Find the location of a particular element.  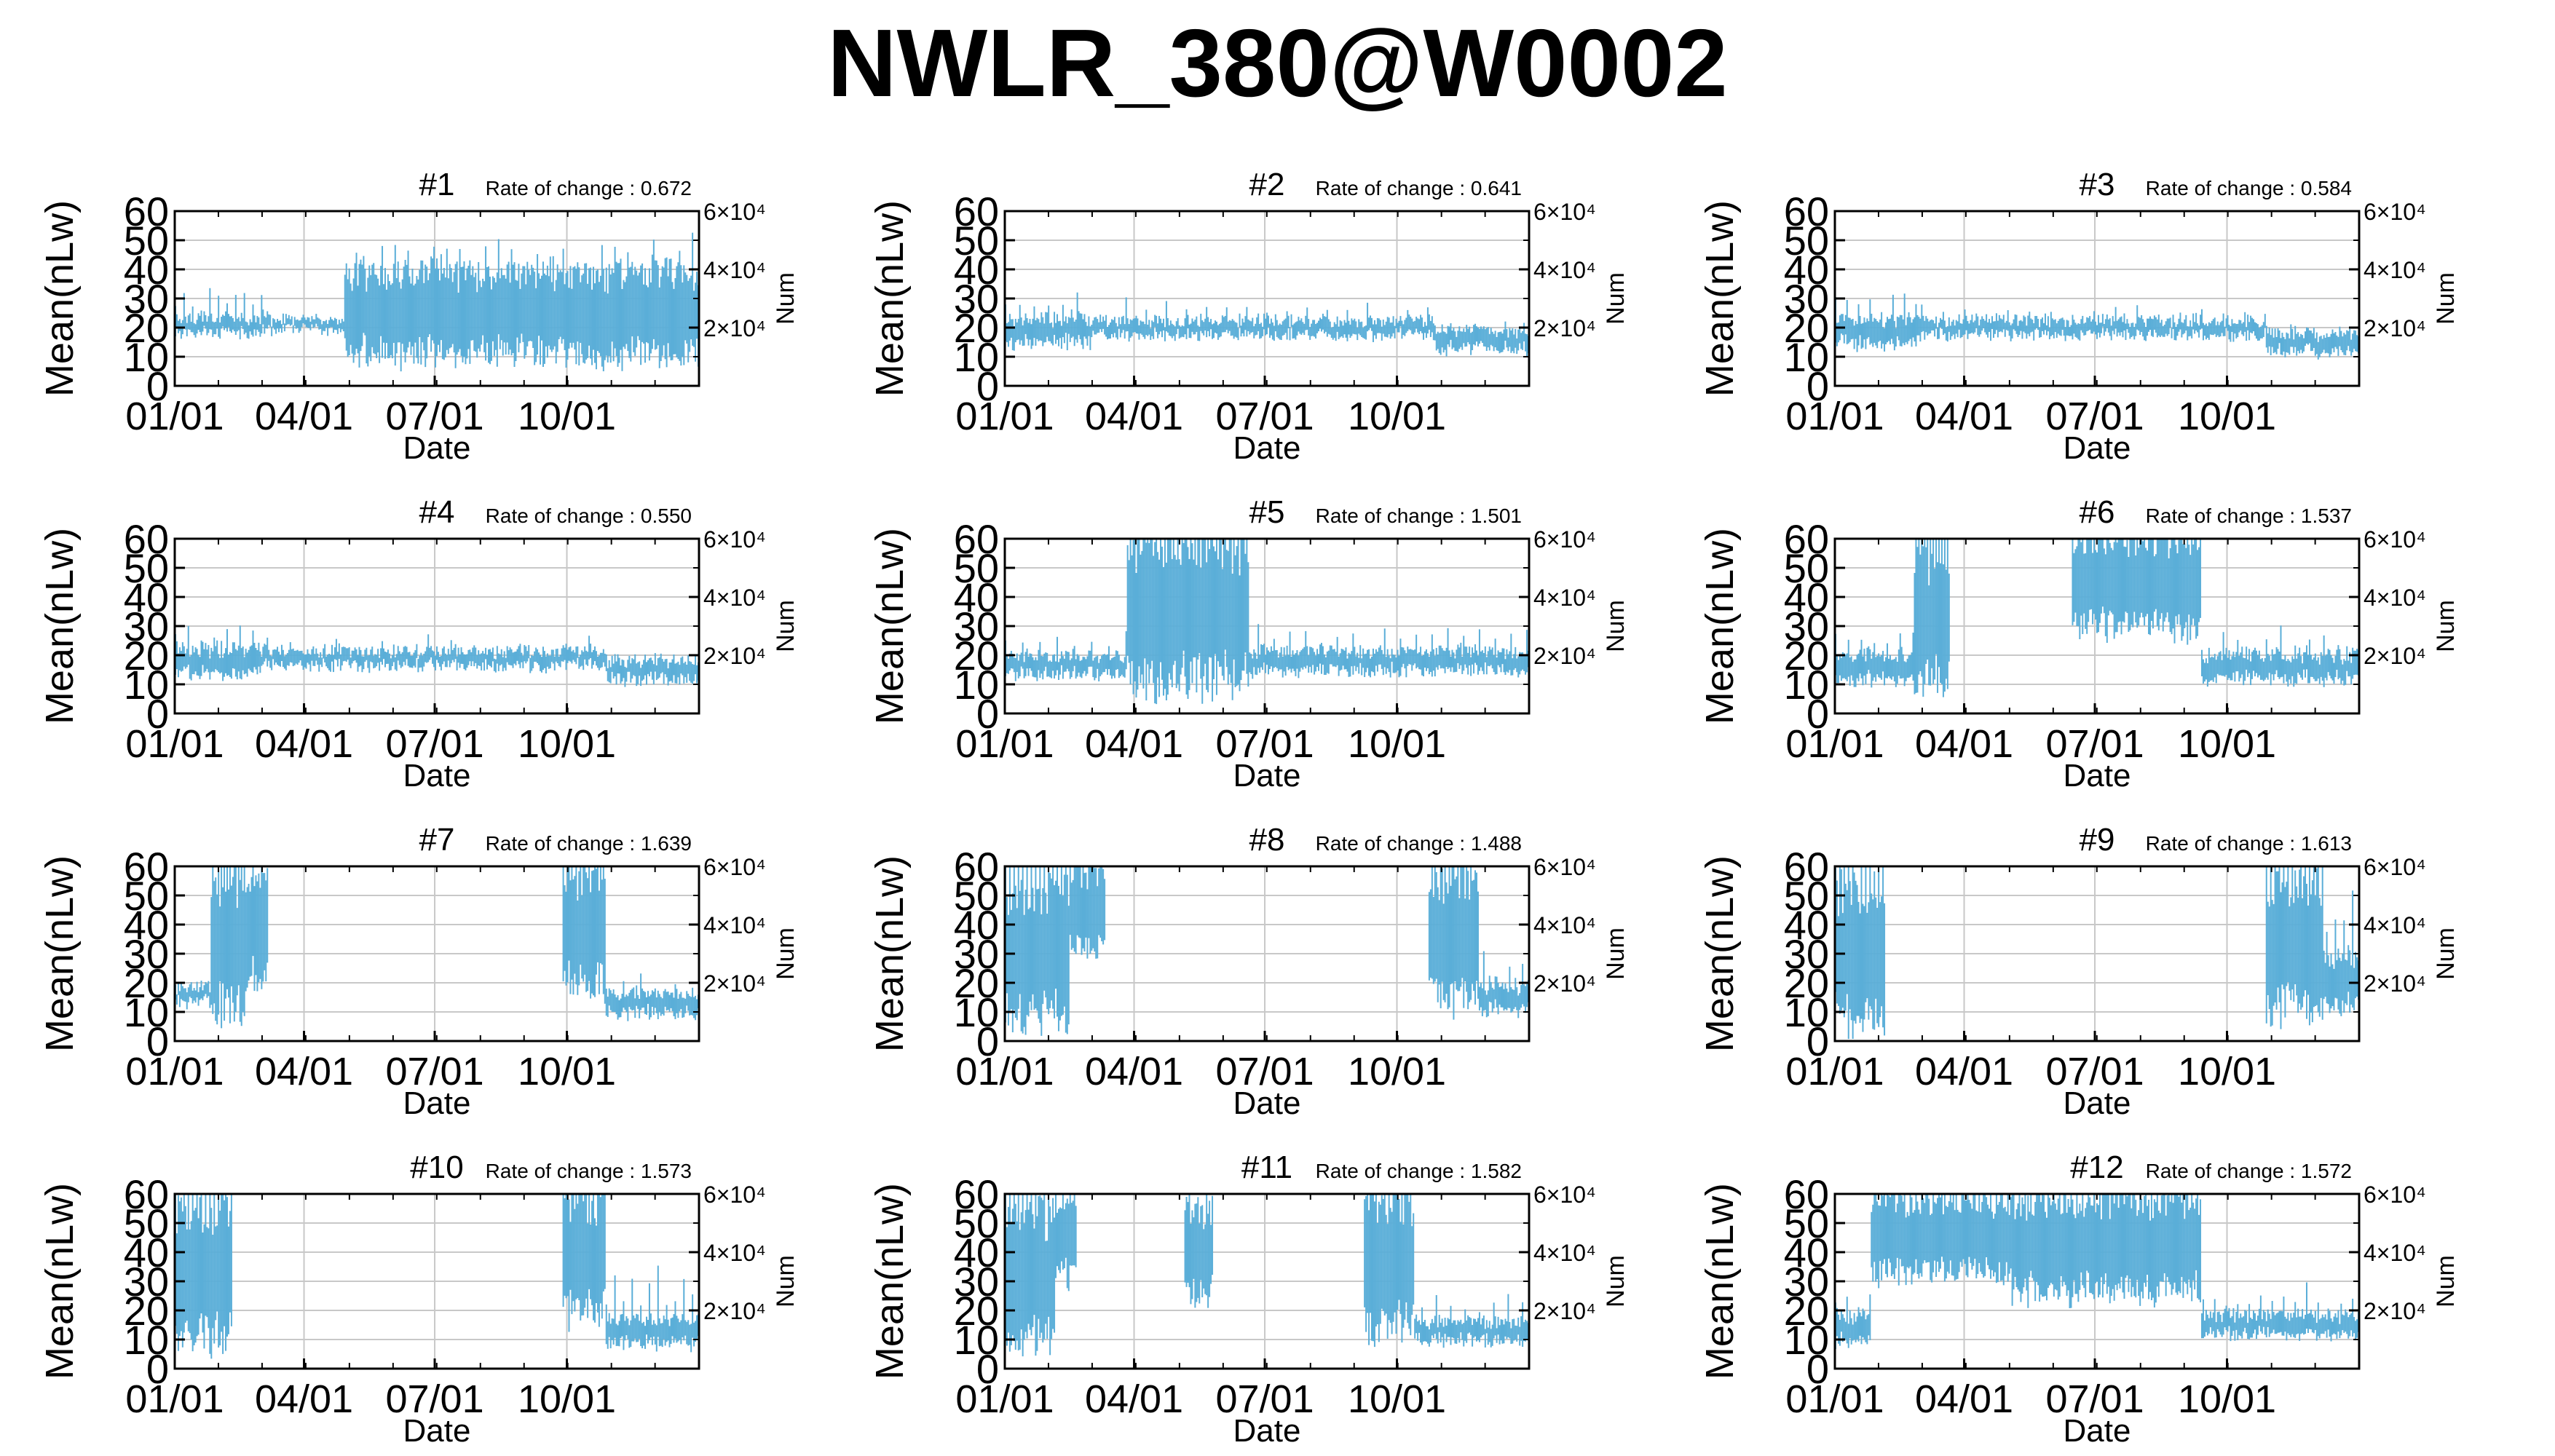

rate-of-change-label: Rate of change : 1.639 is located at coordinates (589, 843).